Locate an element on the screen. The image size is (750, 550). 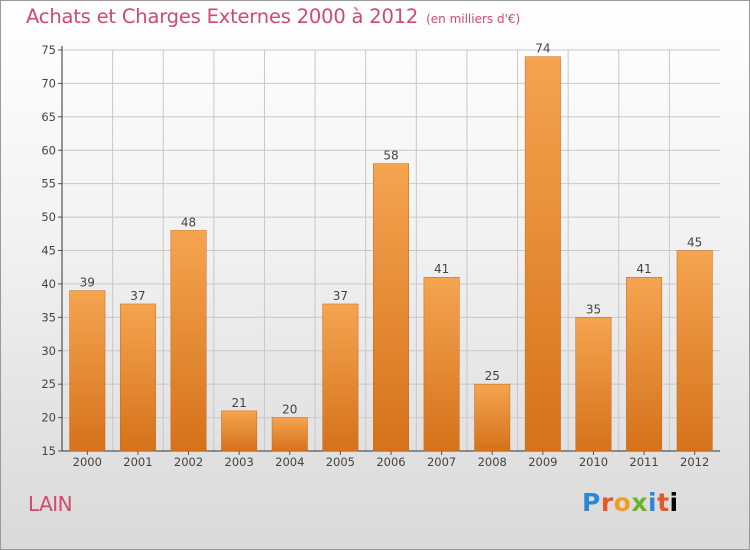
y-tick-label: 45 is located at coordinates (48, 251).